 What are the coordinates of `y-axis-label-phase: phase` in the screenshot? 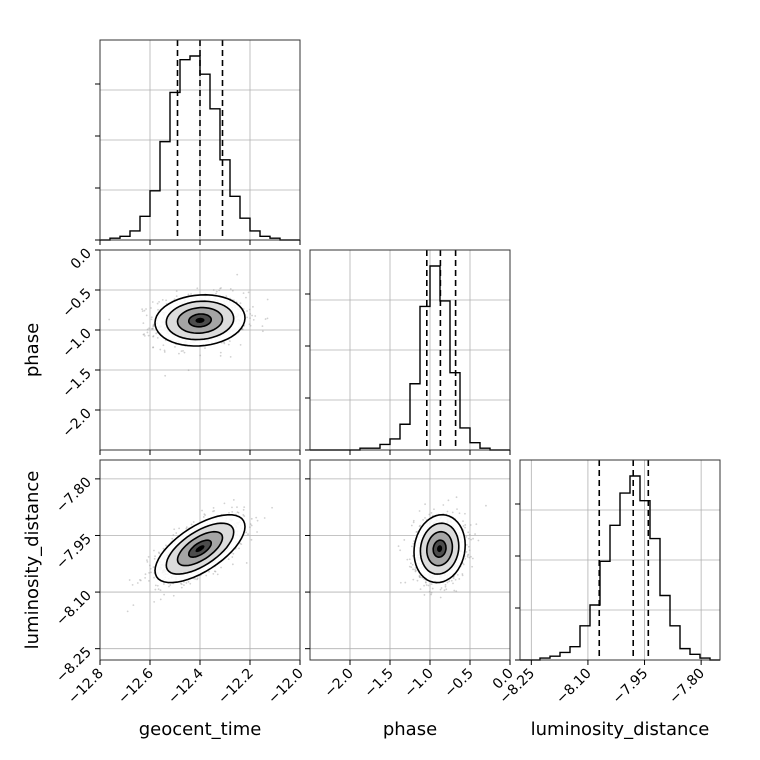 It's located at (32, 350).